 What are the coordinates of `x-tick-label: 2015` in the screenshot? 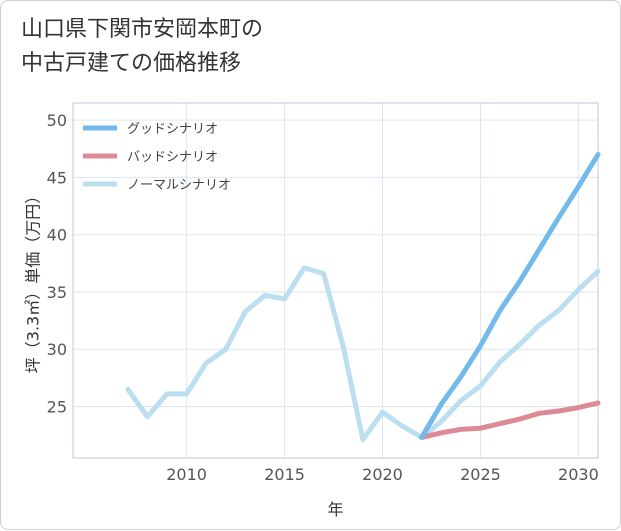 It's located at (284, 474).